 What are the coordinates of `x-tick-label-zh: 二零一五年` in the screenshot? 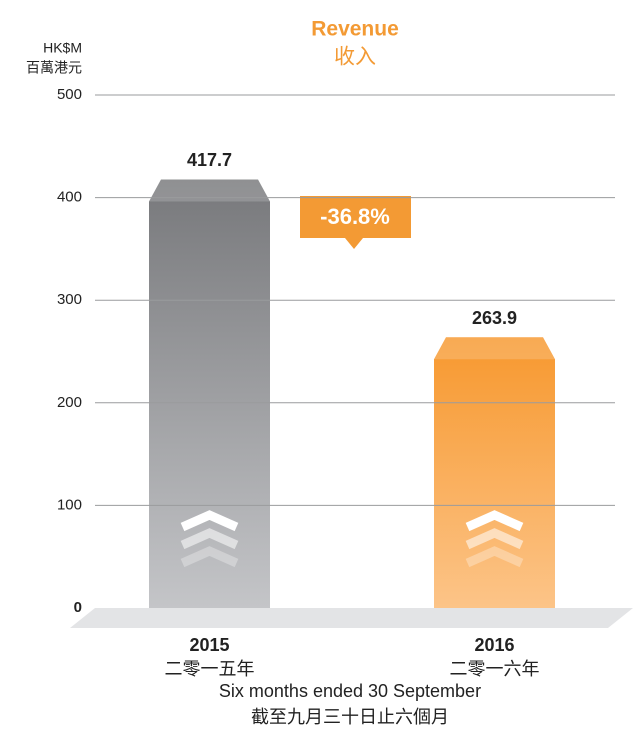 It's located at (210, 669).